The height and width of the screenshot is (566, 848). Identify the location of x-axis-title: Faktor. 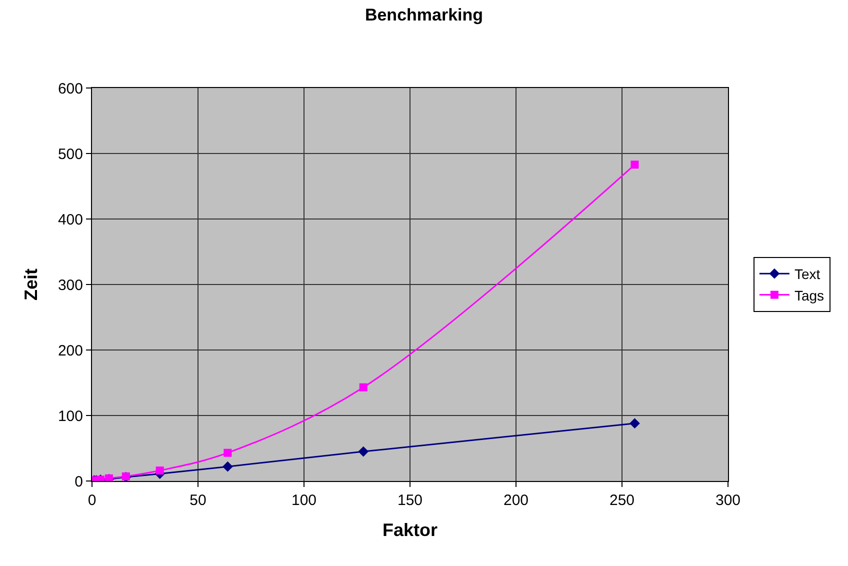
(410, 530).